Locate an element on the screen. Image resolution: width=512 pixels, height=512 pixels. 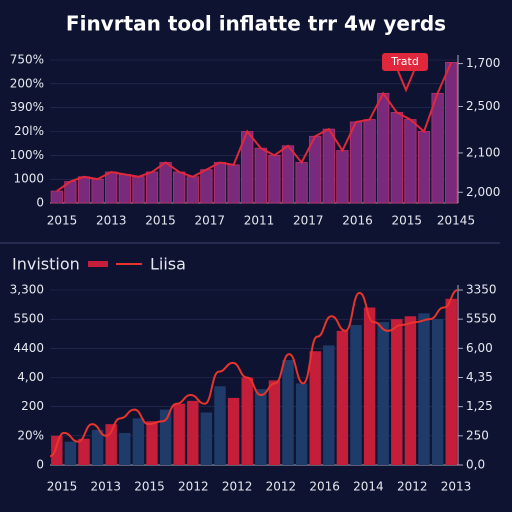
y2-tick-label: 3350 is located at coordinates (481, 290).